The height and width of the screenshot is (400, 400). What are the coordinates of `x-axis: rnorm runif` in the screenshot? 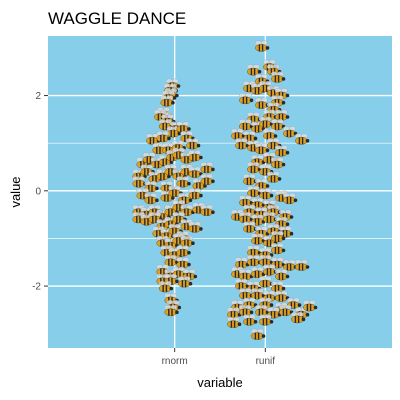 It's located at (219, 357).